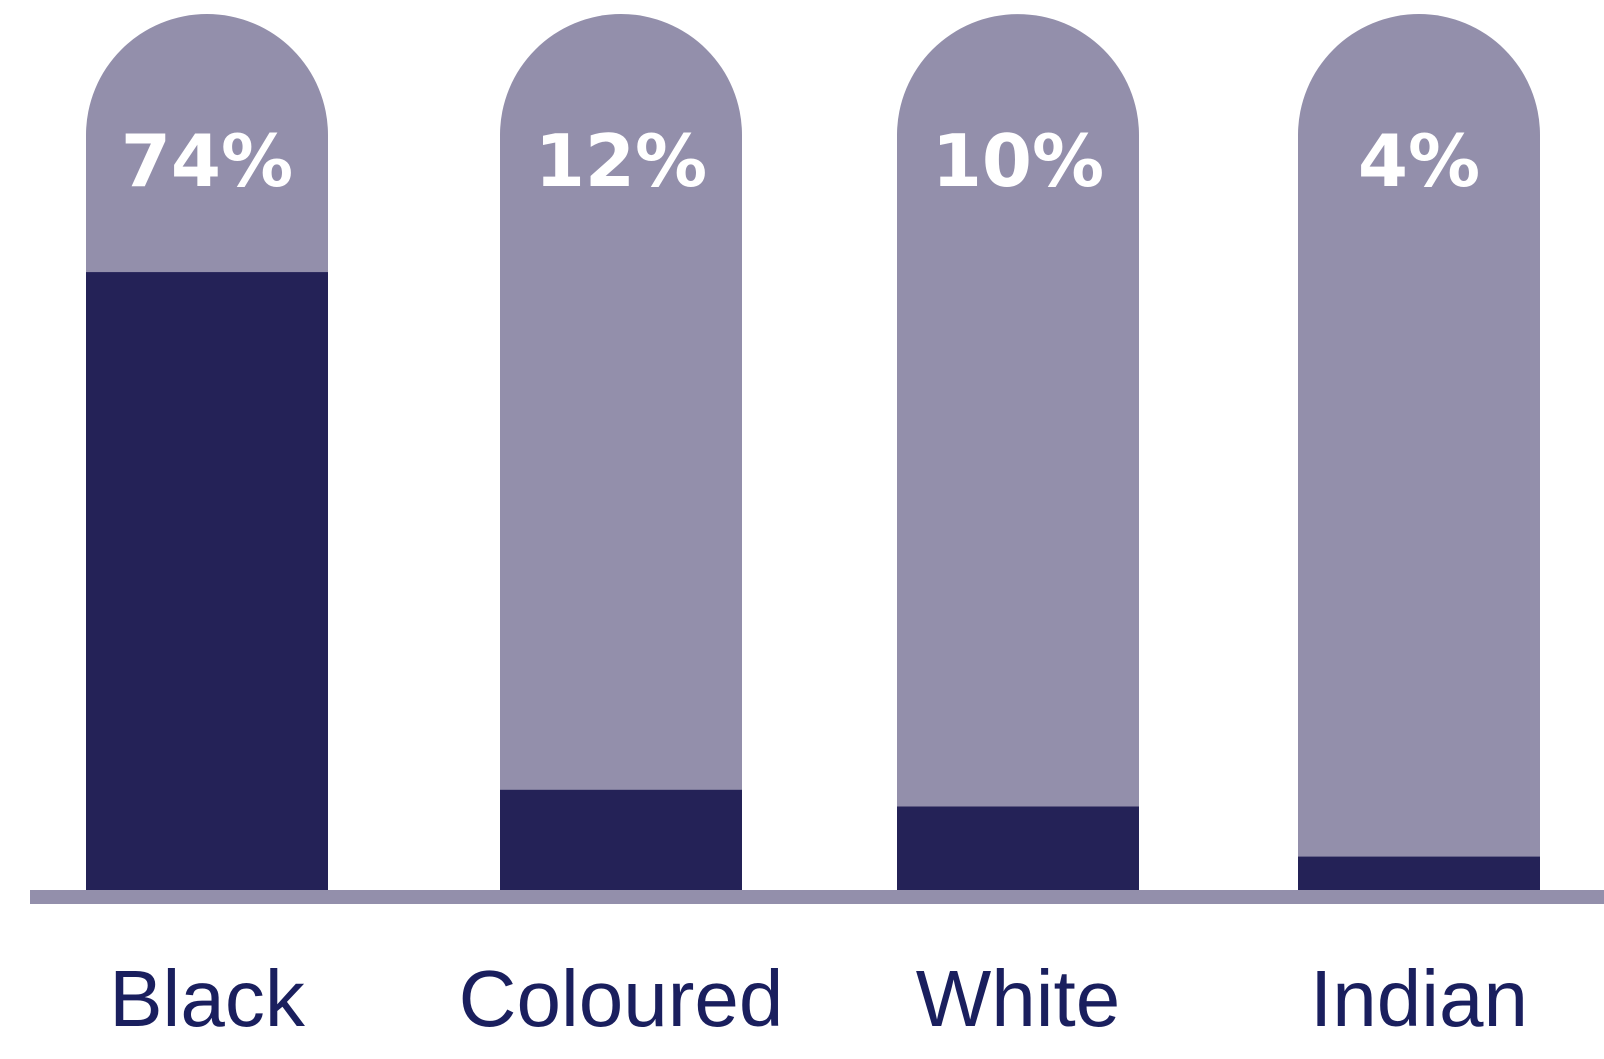 The height and width of the screenshot is (1059, 1604). What do you see at coordinates (621, 998) in the screenshot?
I see `category-label-coloured: Coloured` at bounding box center [621, 998].